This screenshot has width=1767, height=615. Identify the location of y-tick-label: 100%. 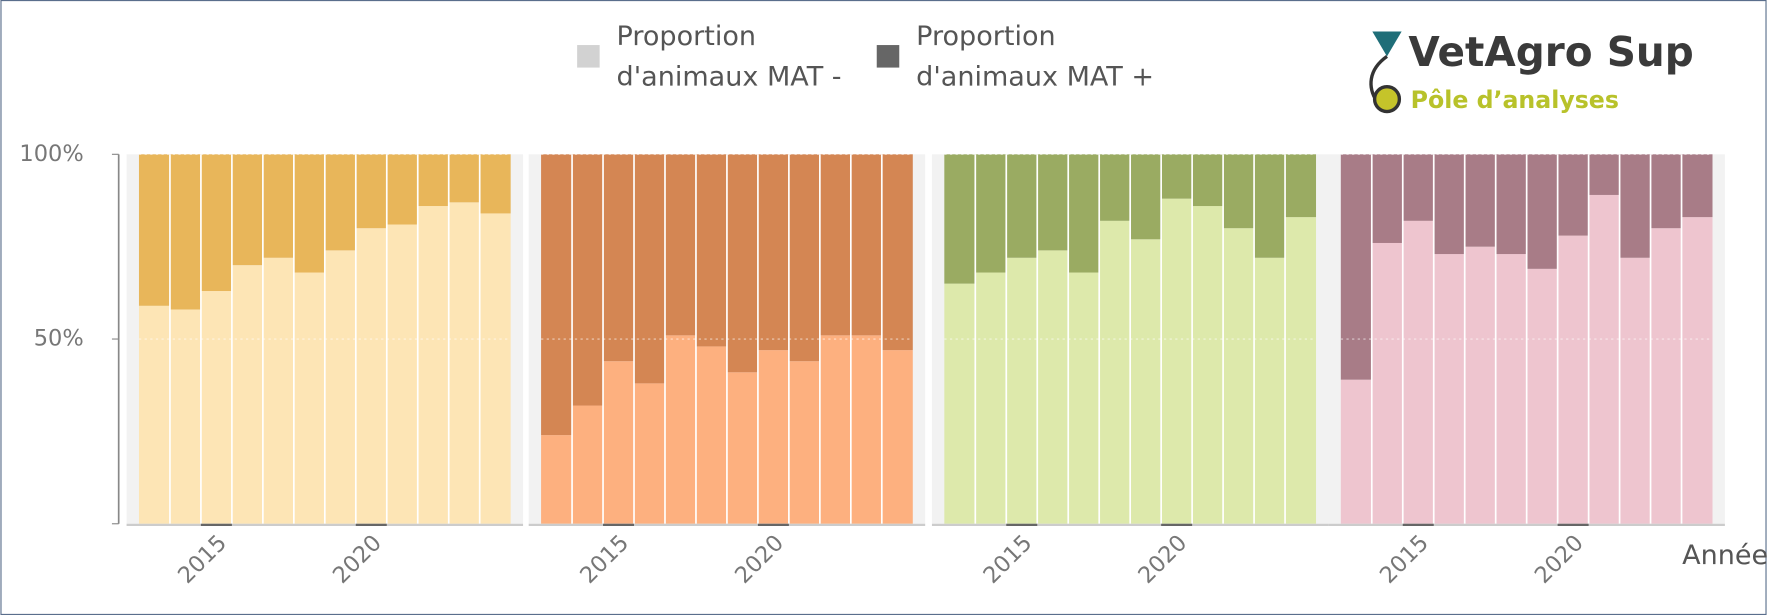
(51, 154).